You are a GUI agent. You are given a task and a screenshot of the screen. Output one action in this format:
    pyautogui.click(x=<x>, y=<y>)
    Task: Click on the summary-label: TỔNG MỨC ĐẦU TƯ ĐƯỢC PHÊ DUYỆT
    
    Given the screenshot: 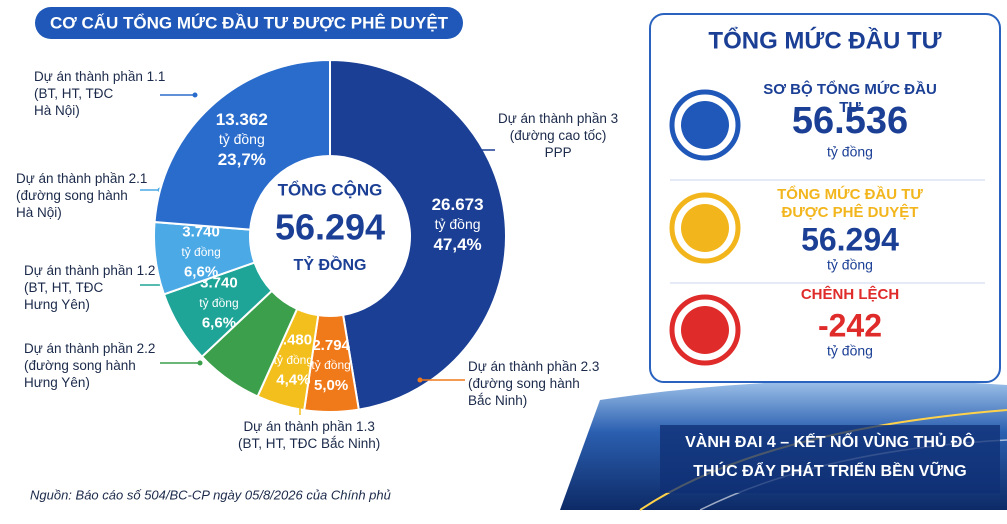 What is the action you would take?
    pyautogui.click(x=850, y=203)
    